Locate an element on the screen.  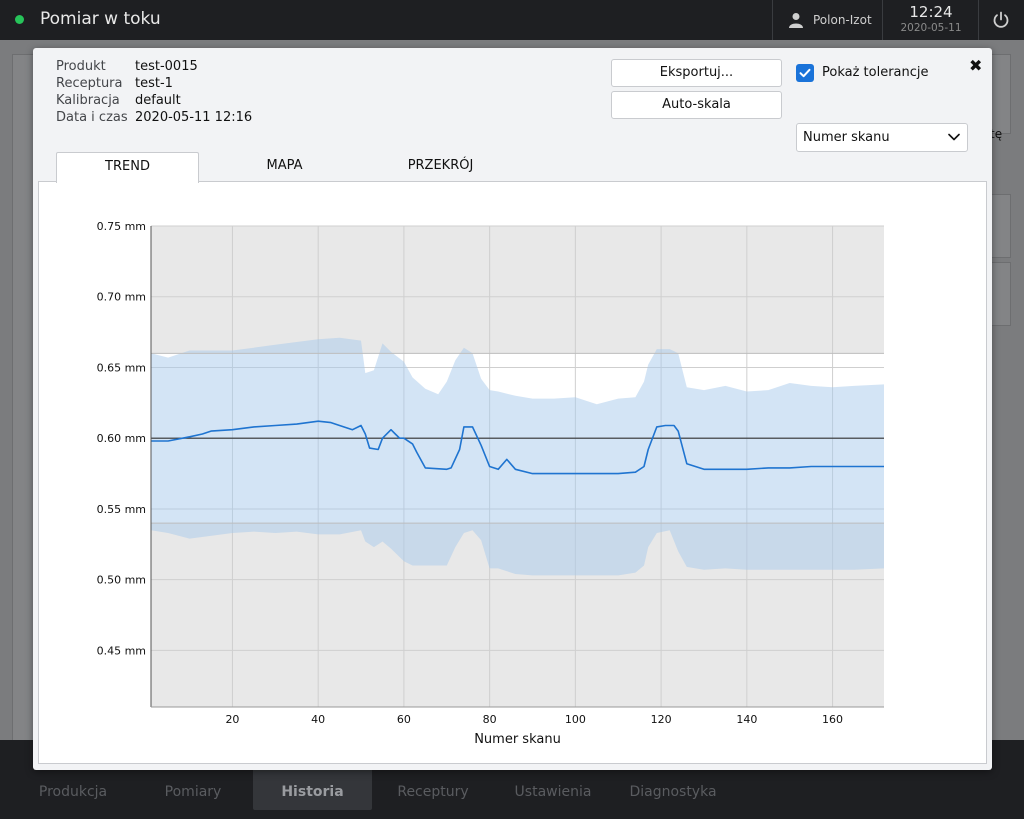
show-tolerance-checkbox is located at coordinates (805, 73).